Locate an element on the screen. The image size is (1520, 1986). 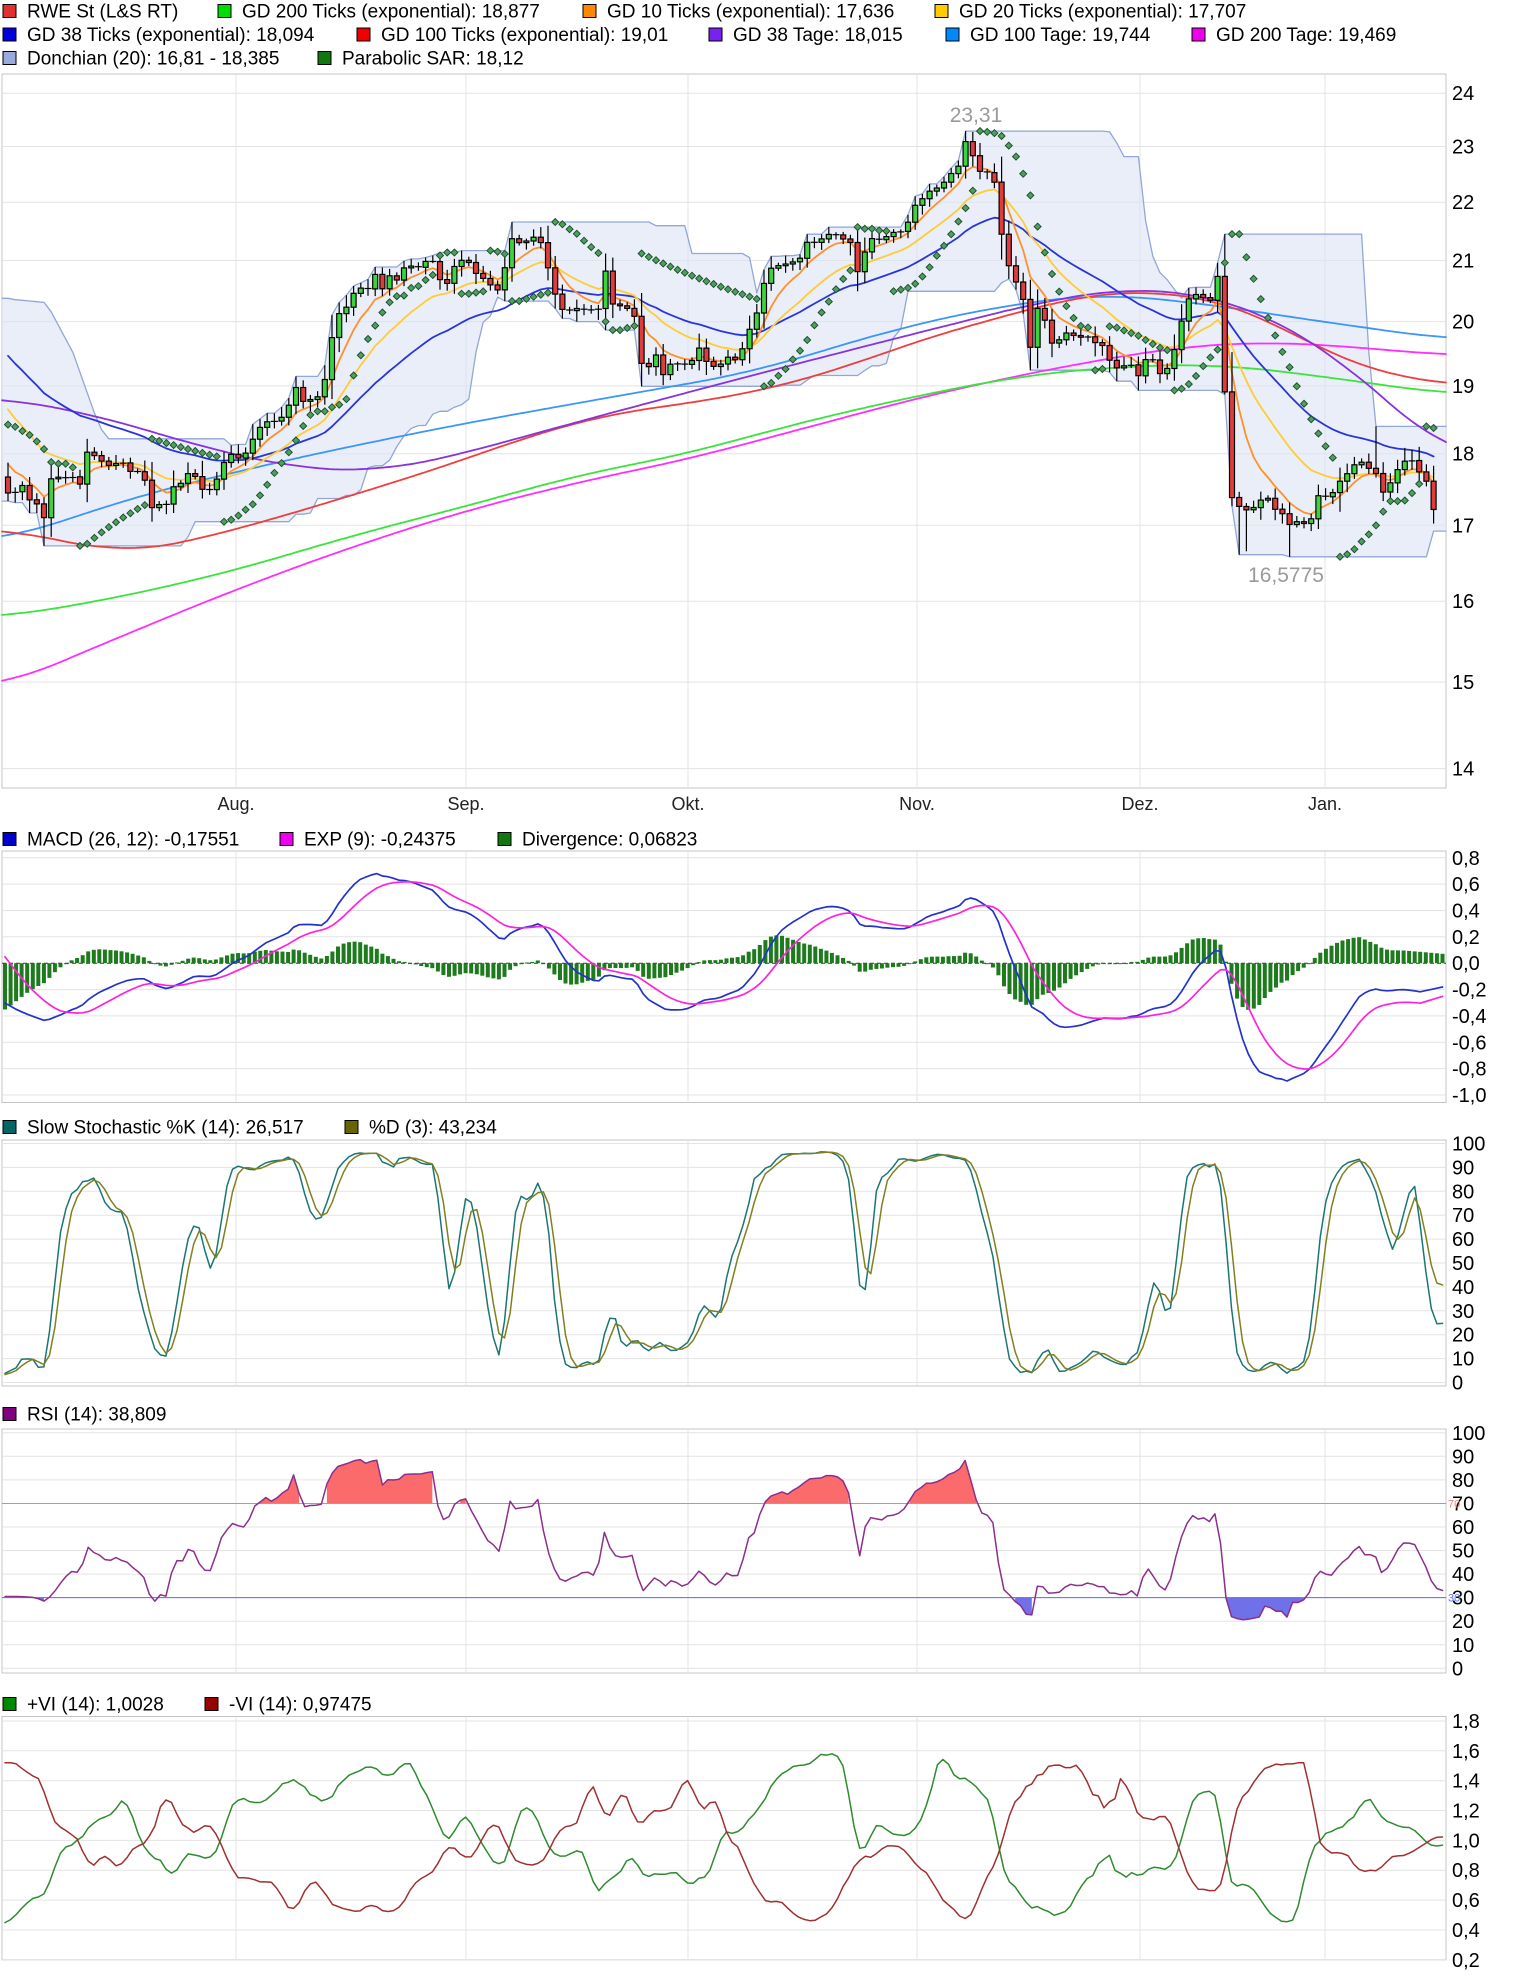
svg-text: 16,5775 is located at coordinates (1286, 575).